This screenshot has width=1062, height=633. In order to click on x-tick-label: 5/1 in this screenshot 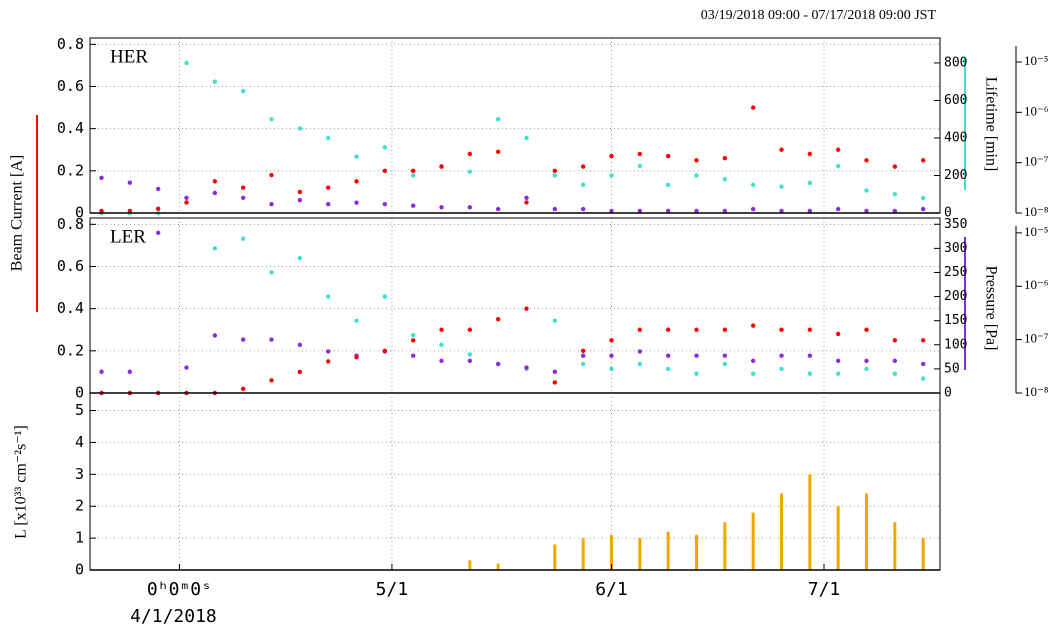, I will do `click(392, 589)`.